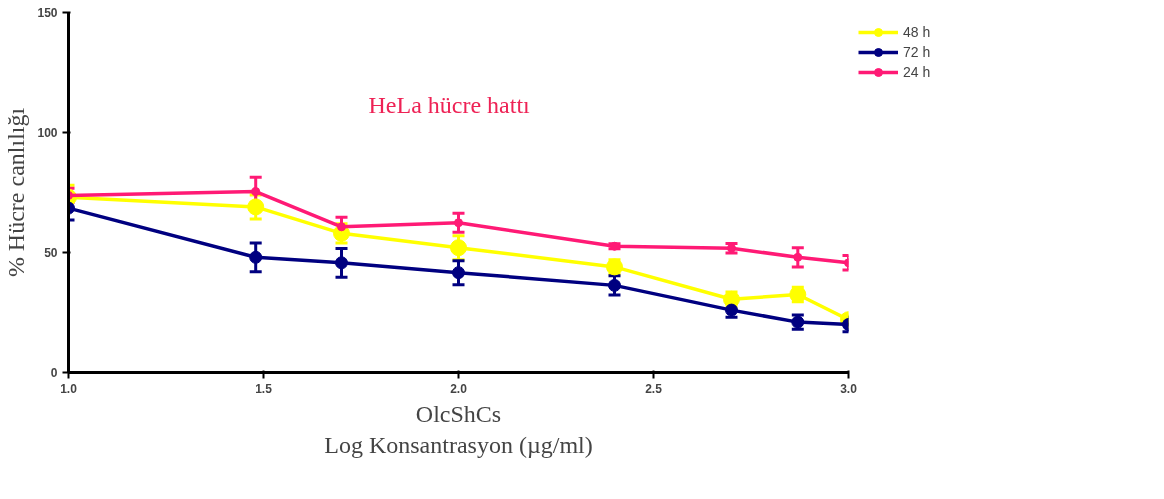 This screenshot has height=499, width=1164. I want to click on annotation: HeLa hücre hattı, so click(449, 104).